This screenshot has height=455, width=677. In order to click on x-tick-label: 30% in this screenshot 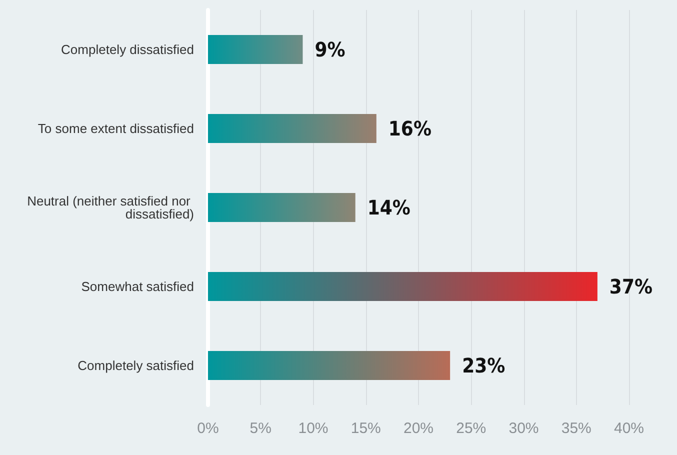, I will do `click(523, 428)`.